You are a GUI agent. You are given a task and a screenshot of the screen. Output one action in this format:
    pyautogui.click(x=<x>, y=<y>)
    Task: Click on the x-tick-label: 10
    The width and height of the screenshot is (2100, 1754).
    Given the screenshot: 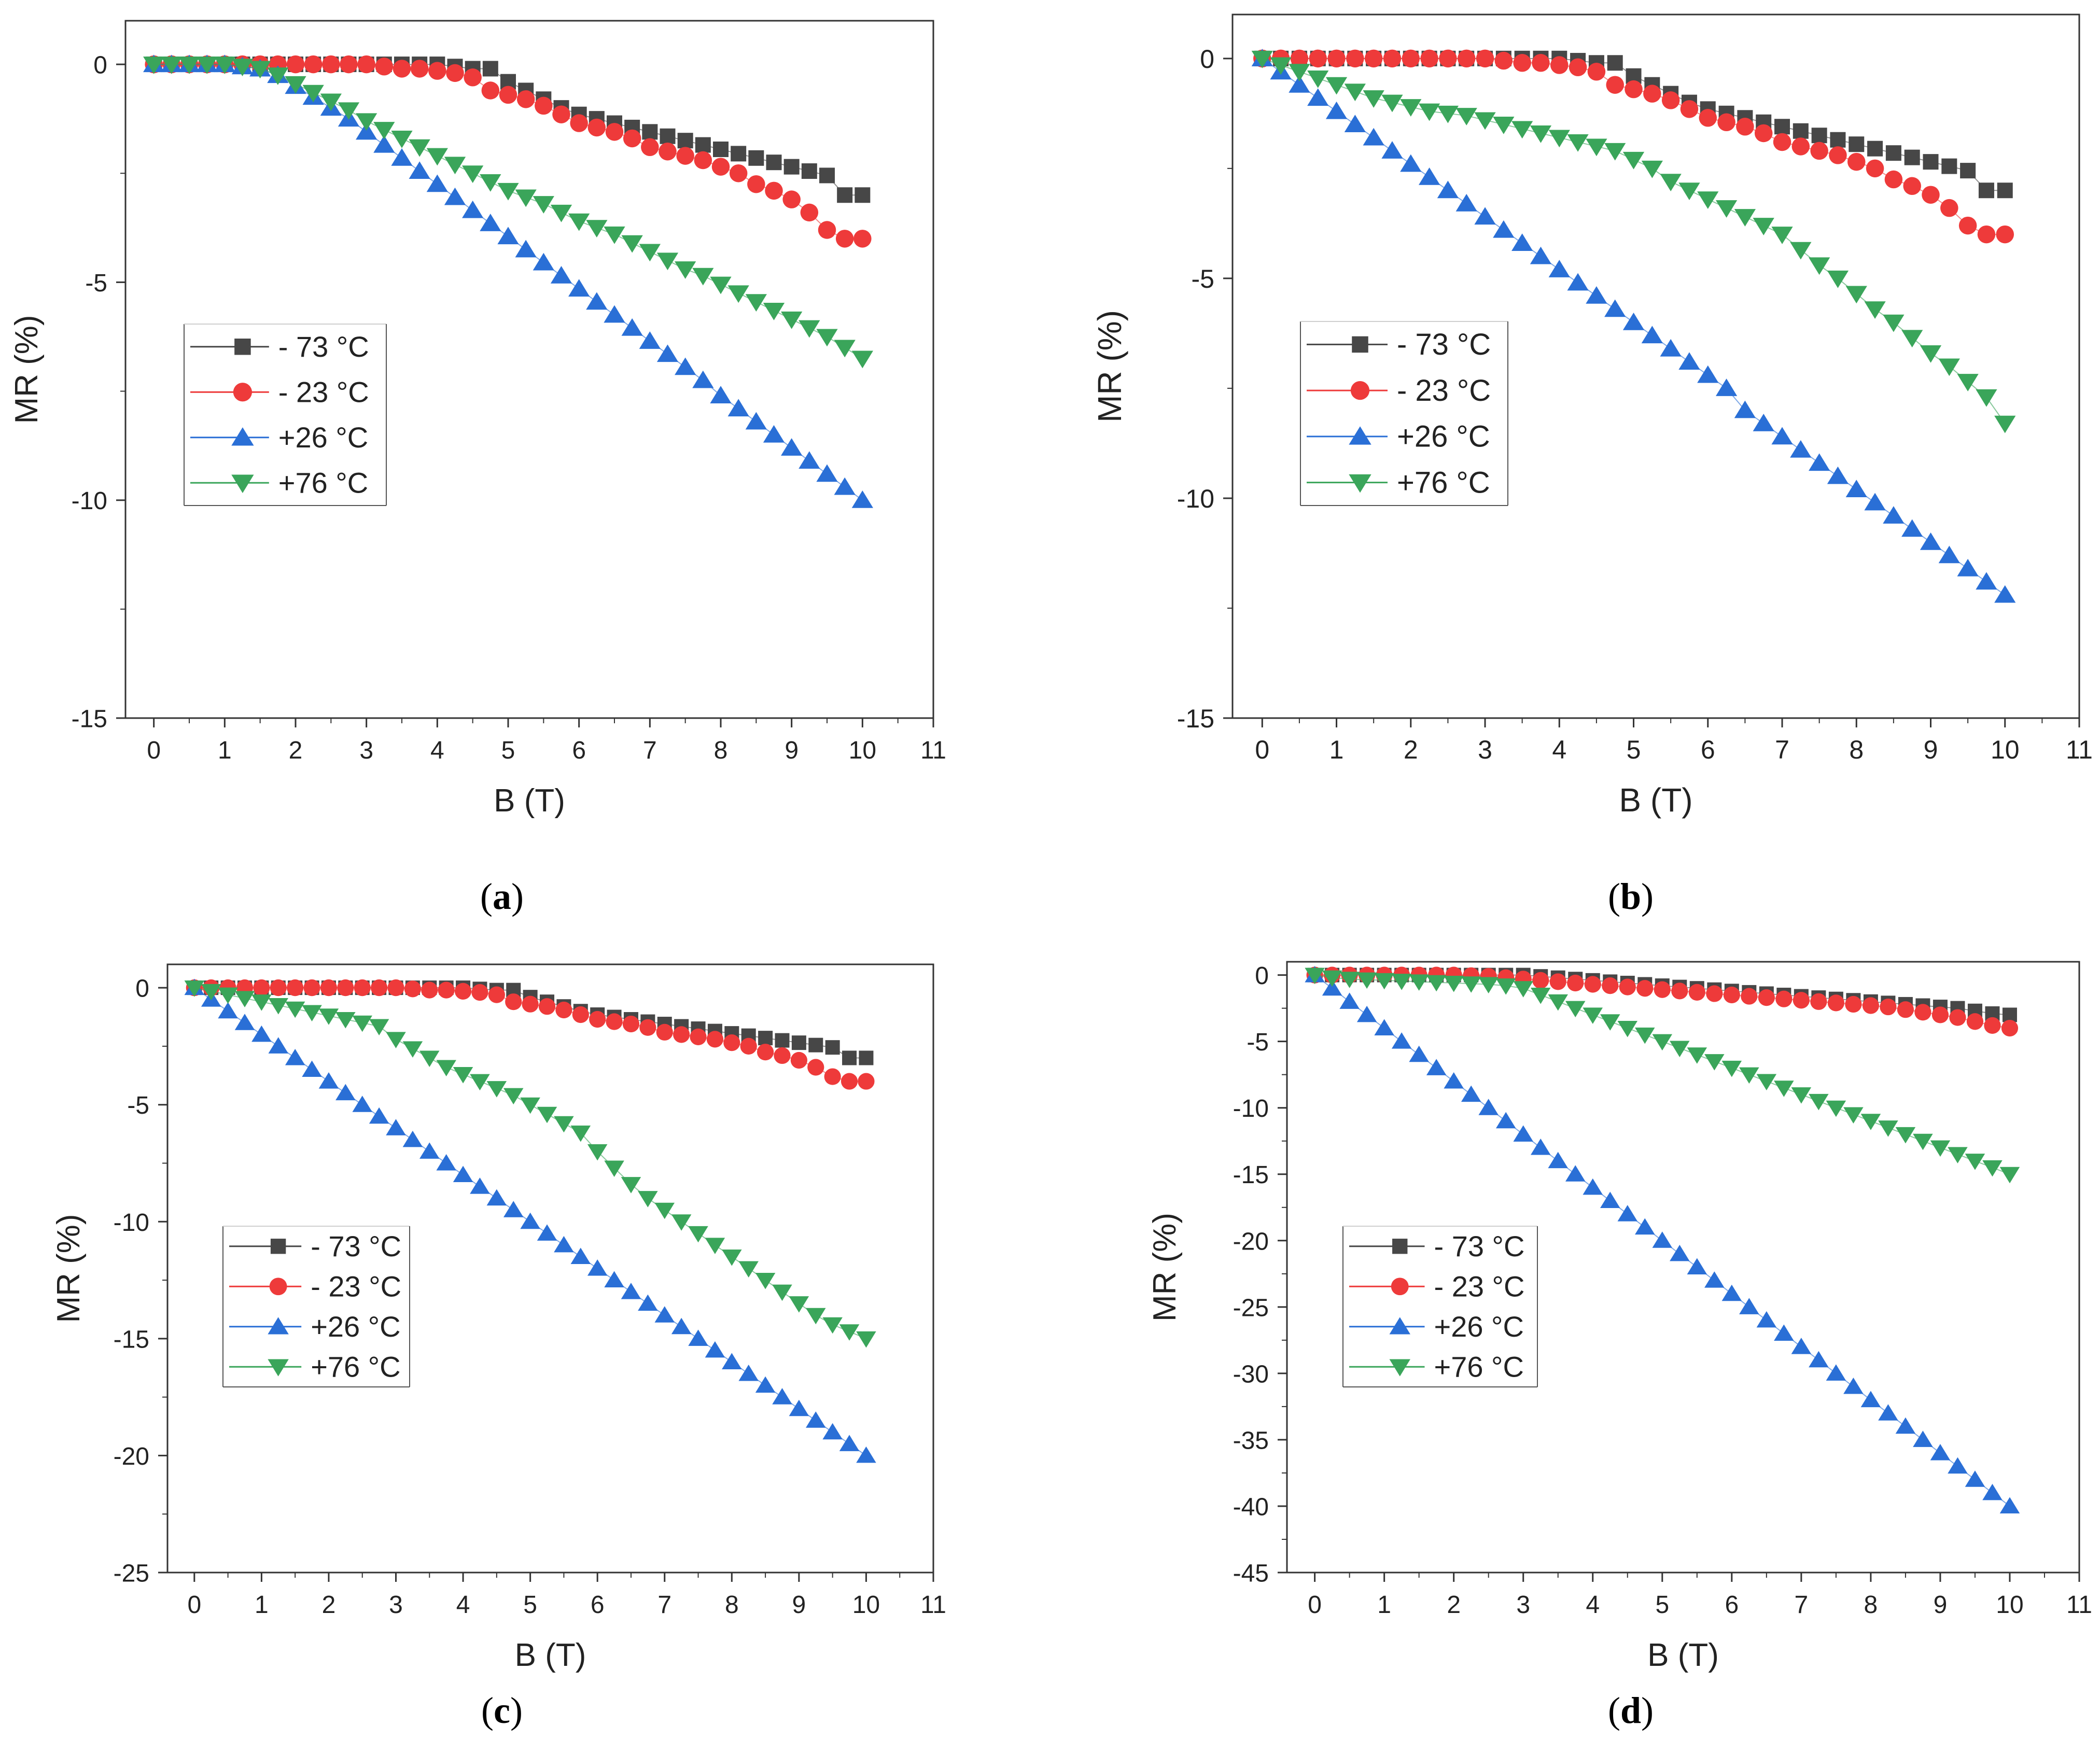 What is the action you would take?
    pyautogui.click(x=2005, y=749)
    